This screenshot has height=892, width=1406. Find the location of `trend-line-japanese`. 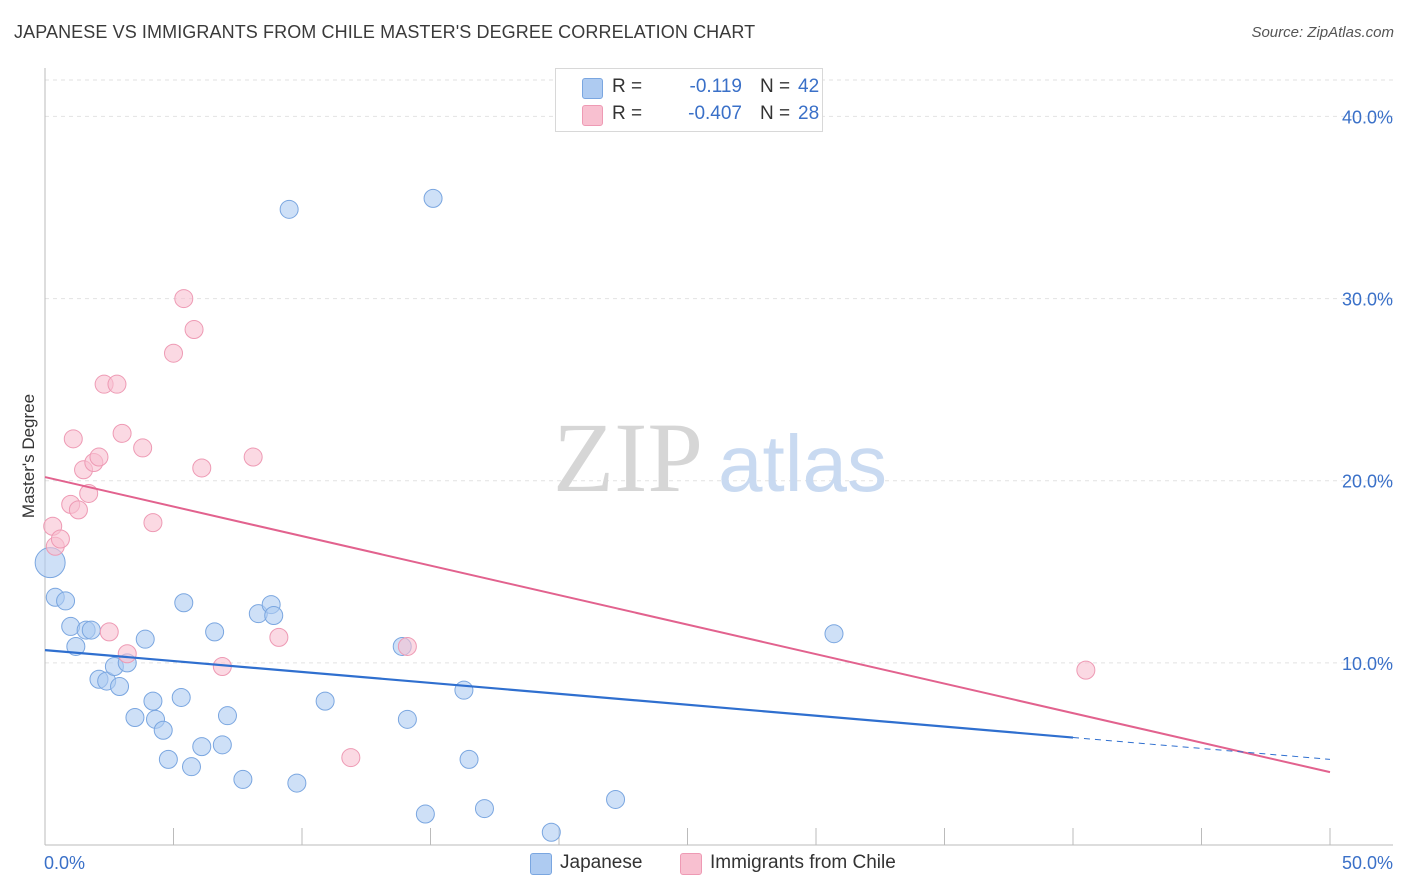

trend-line-japanese is located at coordinates (559, 694).